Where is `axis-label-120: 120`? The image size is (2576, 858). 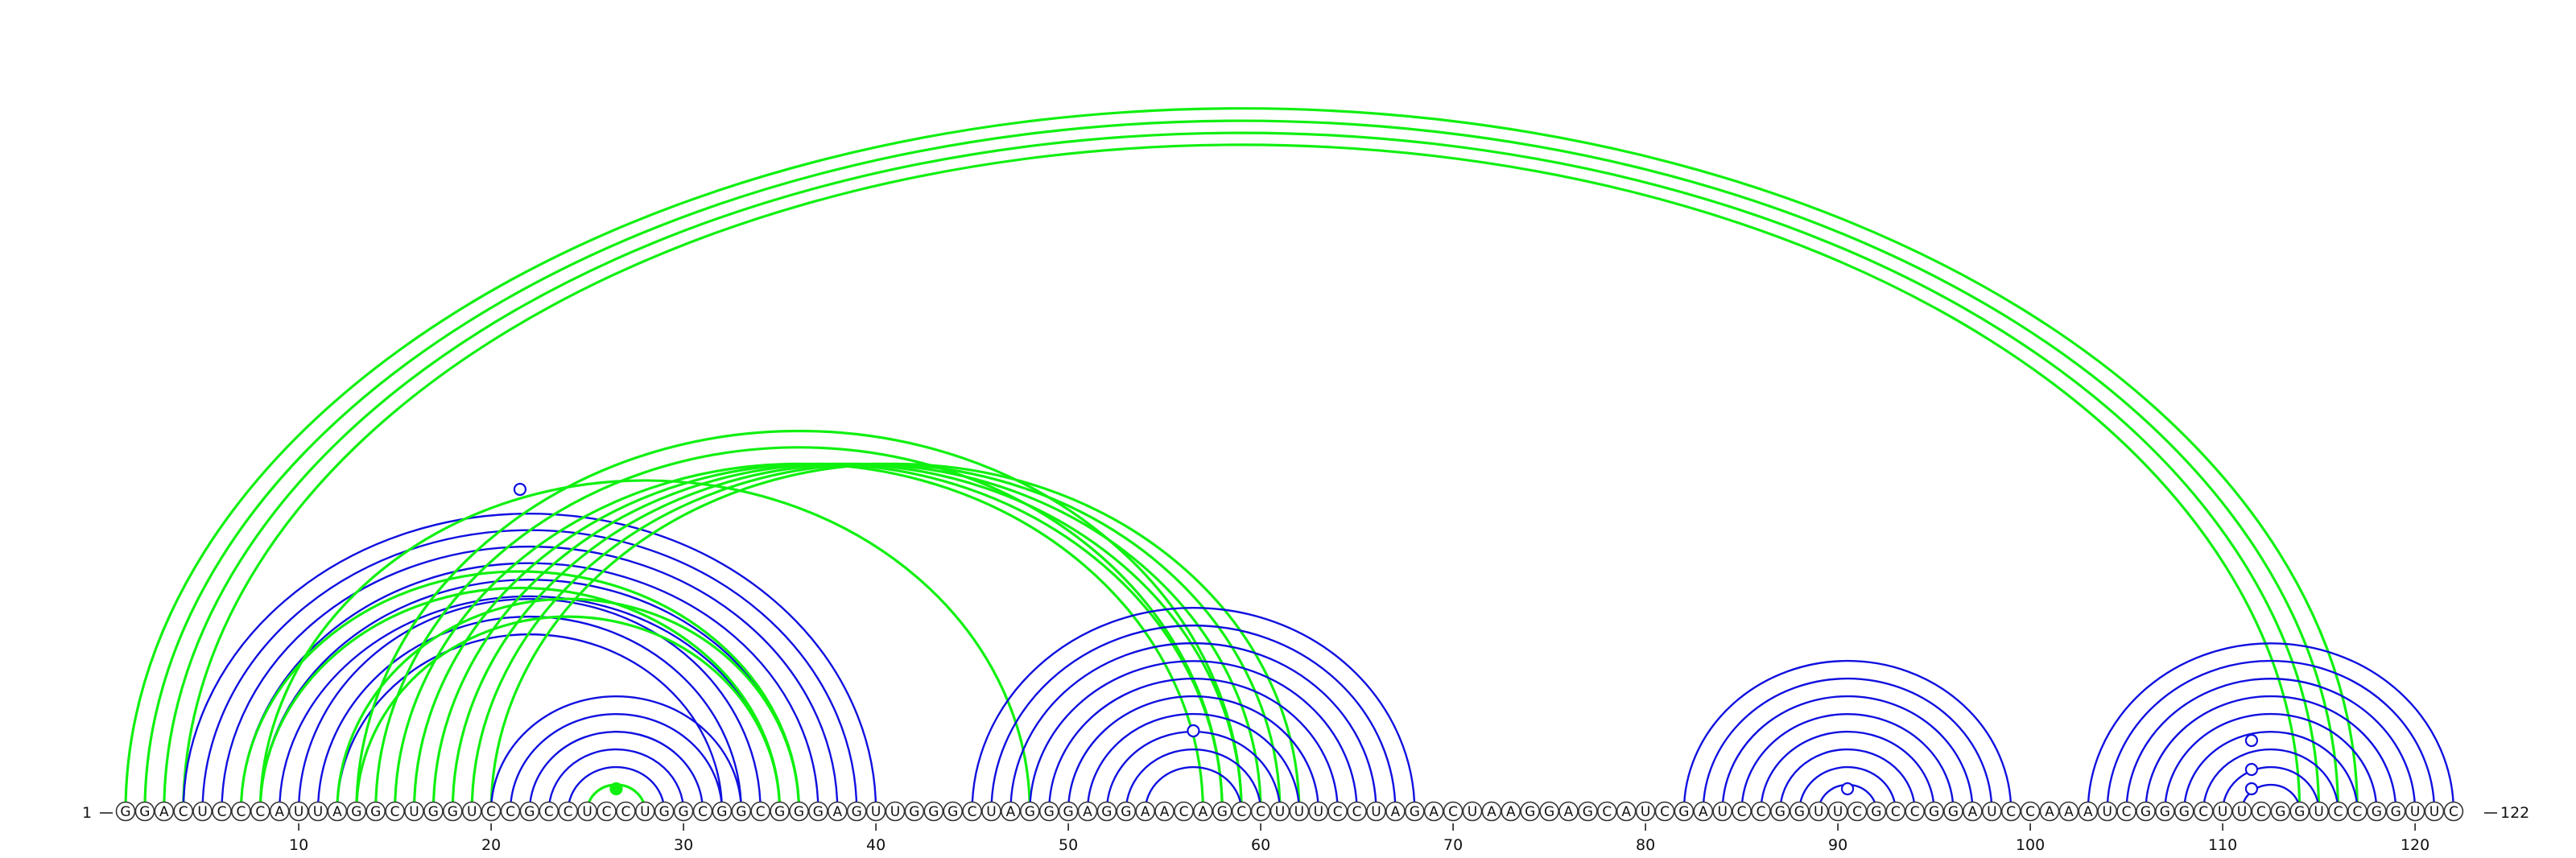 axis-label-120: 120 is located at coordinates (2415, 845).